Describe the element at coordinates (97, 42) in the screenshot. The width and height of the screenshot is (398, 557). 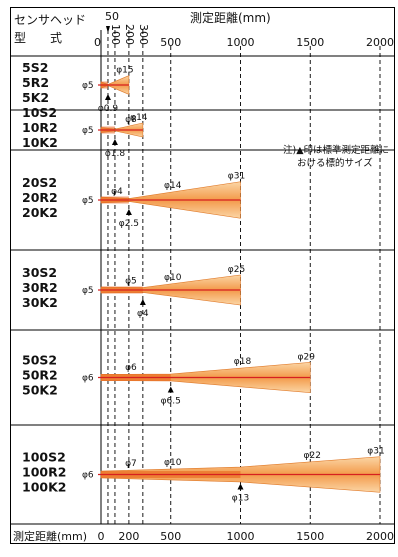
I see `top-zero-label: 0` at that location.